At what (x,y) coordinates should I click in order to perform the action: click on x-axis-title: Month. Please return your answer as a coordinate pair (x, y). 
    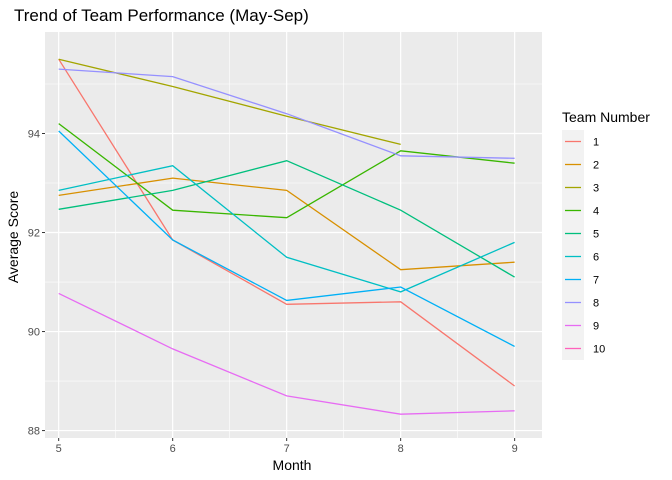
    Looking at the image, I should click on (292, 465).